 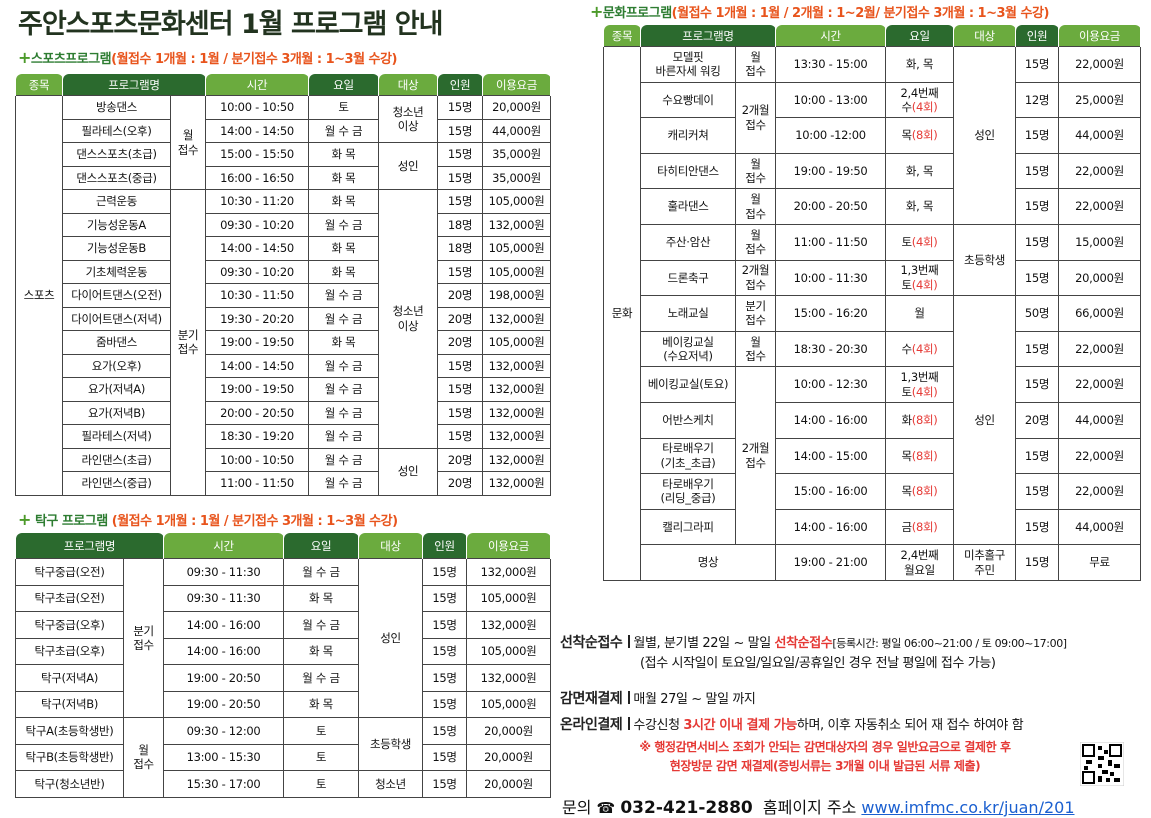 I want to click on table-row: 캘리그라피 14:00 - 16:00 금(8회) 15명 44,000원, so click(x=872, y=527).